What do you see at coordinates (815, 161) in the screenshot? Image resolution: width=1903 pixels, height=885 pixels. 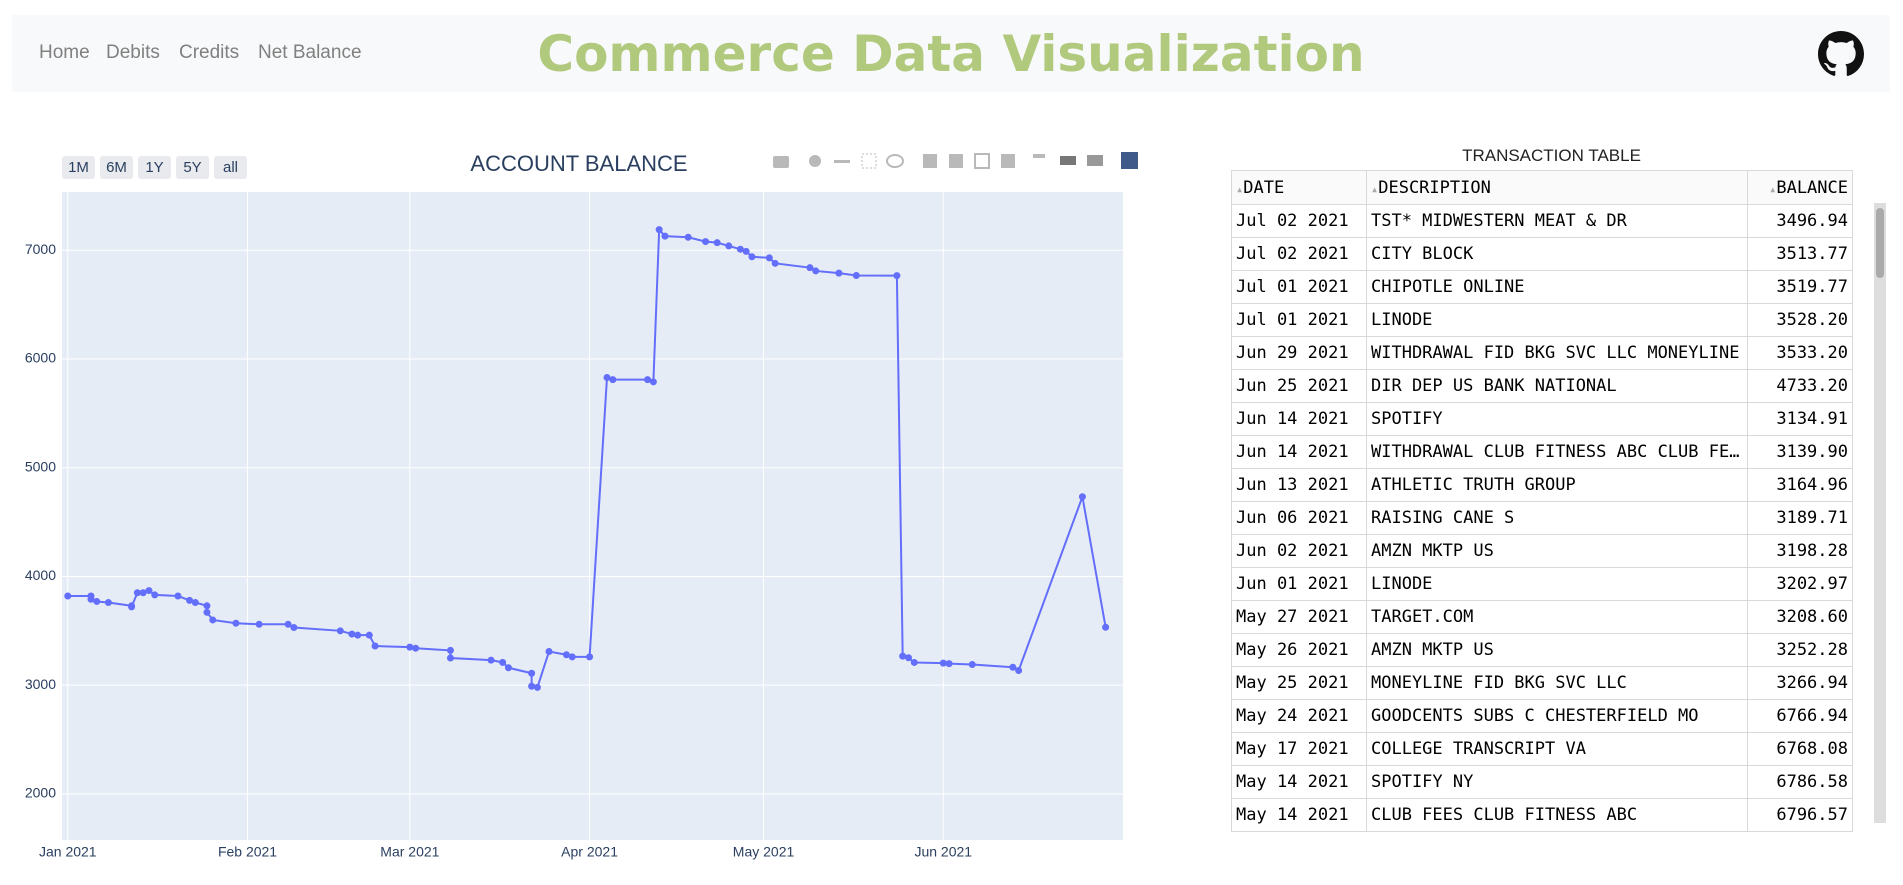 I see `zoom-icon` at bounding box center [815, 161].